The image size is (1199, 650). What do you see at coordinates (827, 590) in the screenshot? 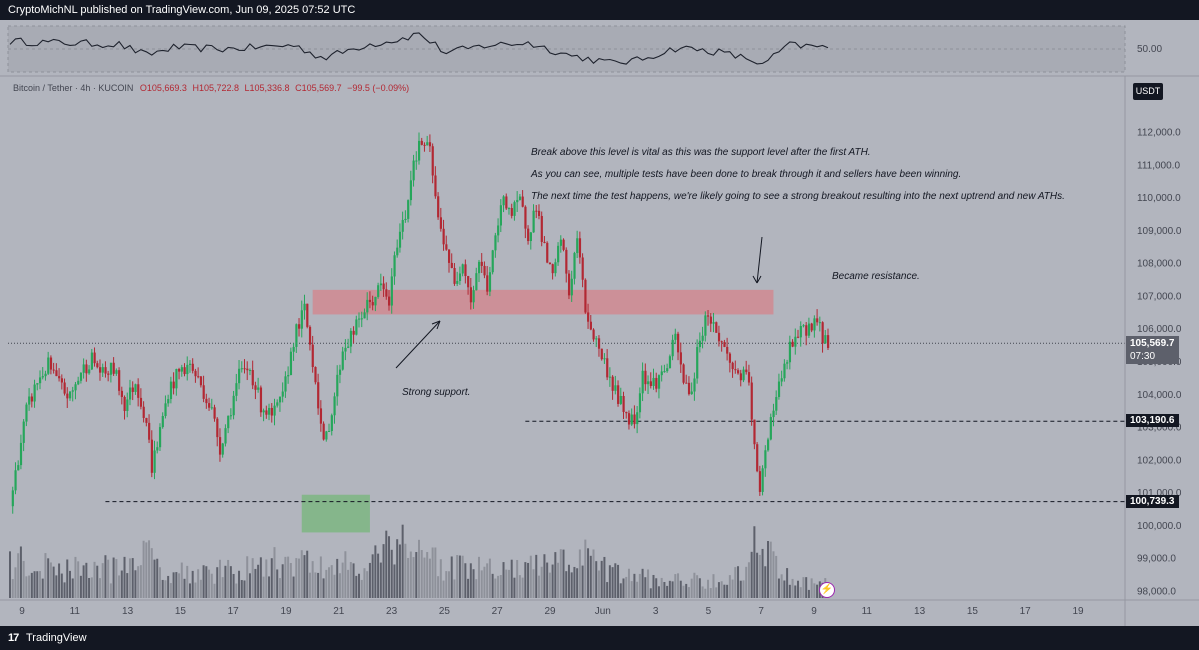
I see `lightning-icon: ⚡` at bounding box center [827, 590].